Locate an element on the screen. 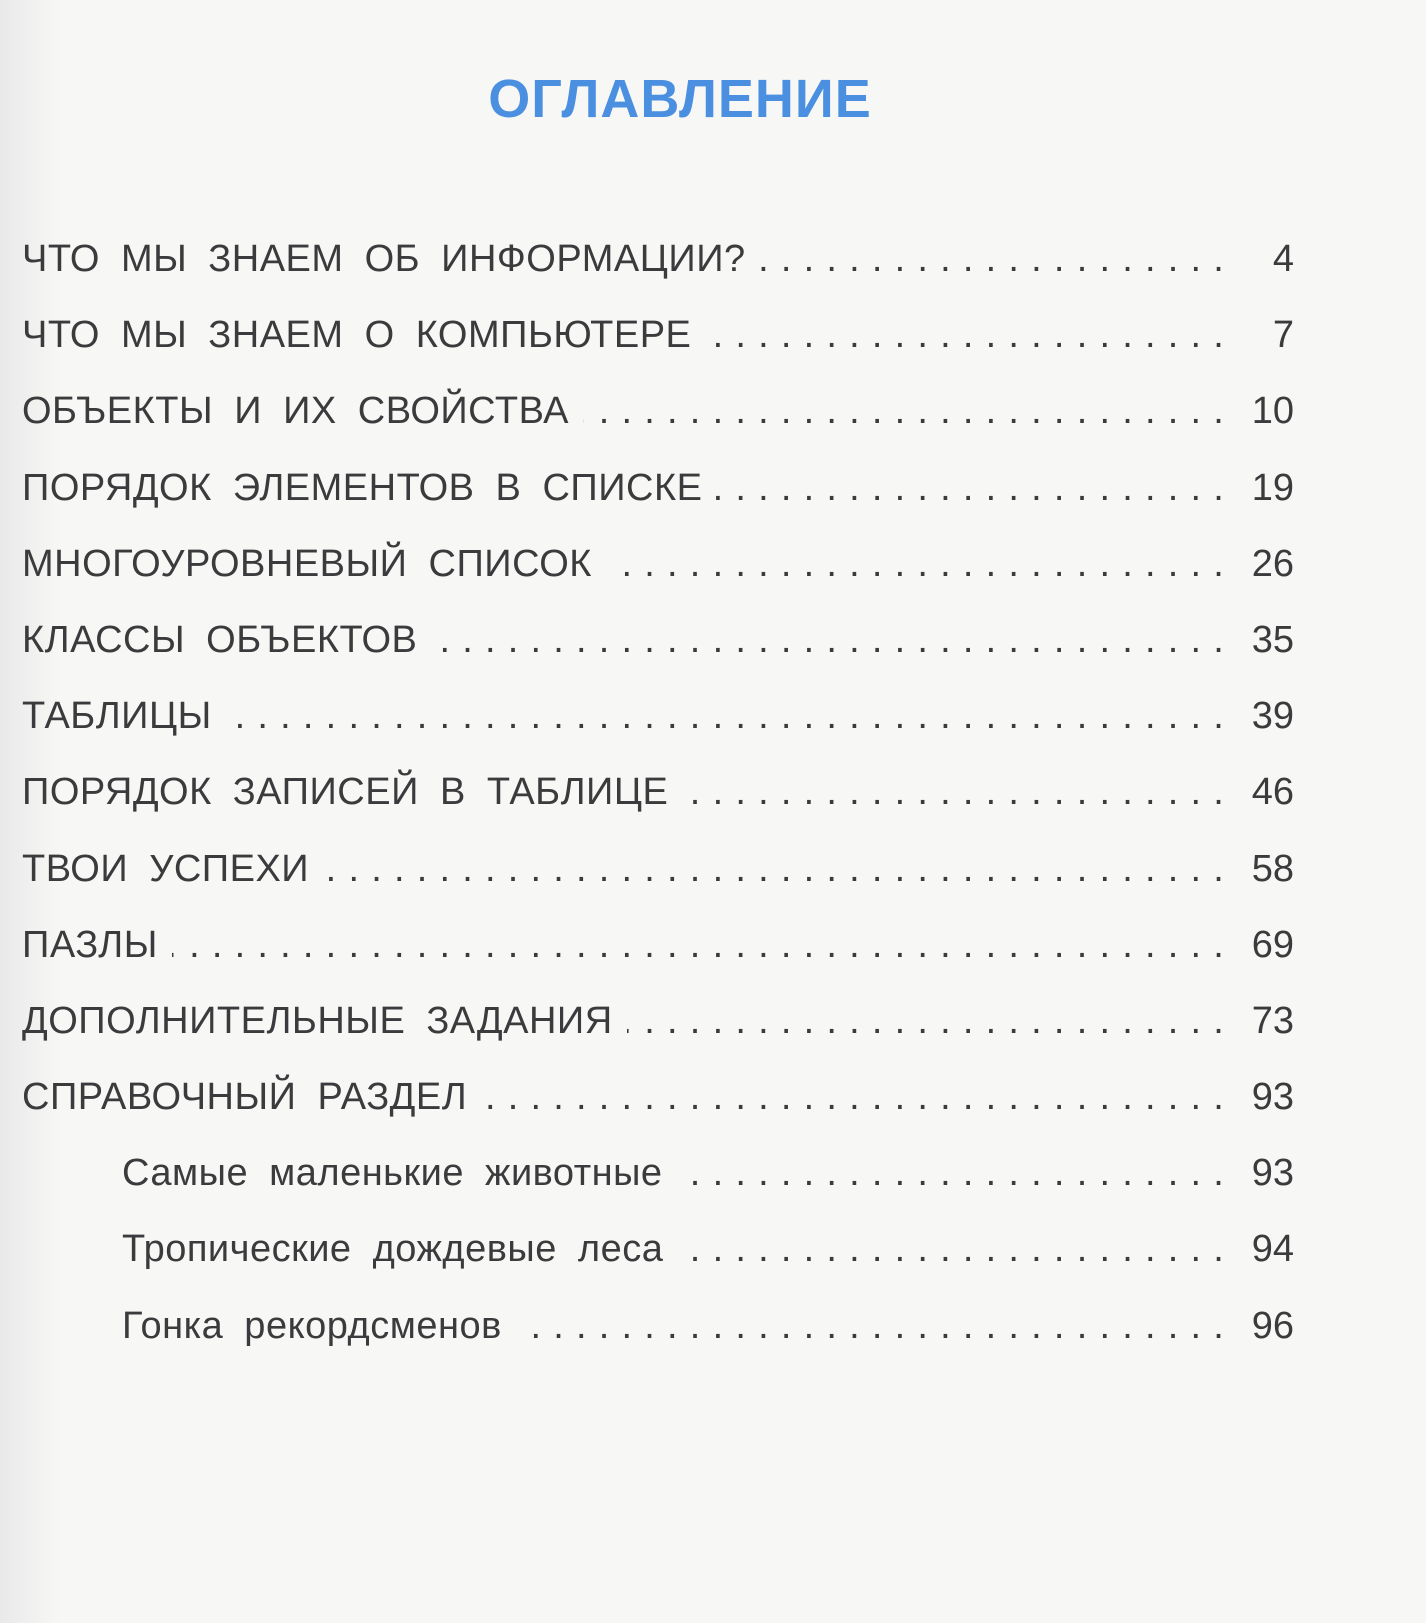 This screenshot has width=1426, height=1623. toc-entry-page: 94 is located at coordinates (1272, 1249).